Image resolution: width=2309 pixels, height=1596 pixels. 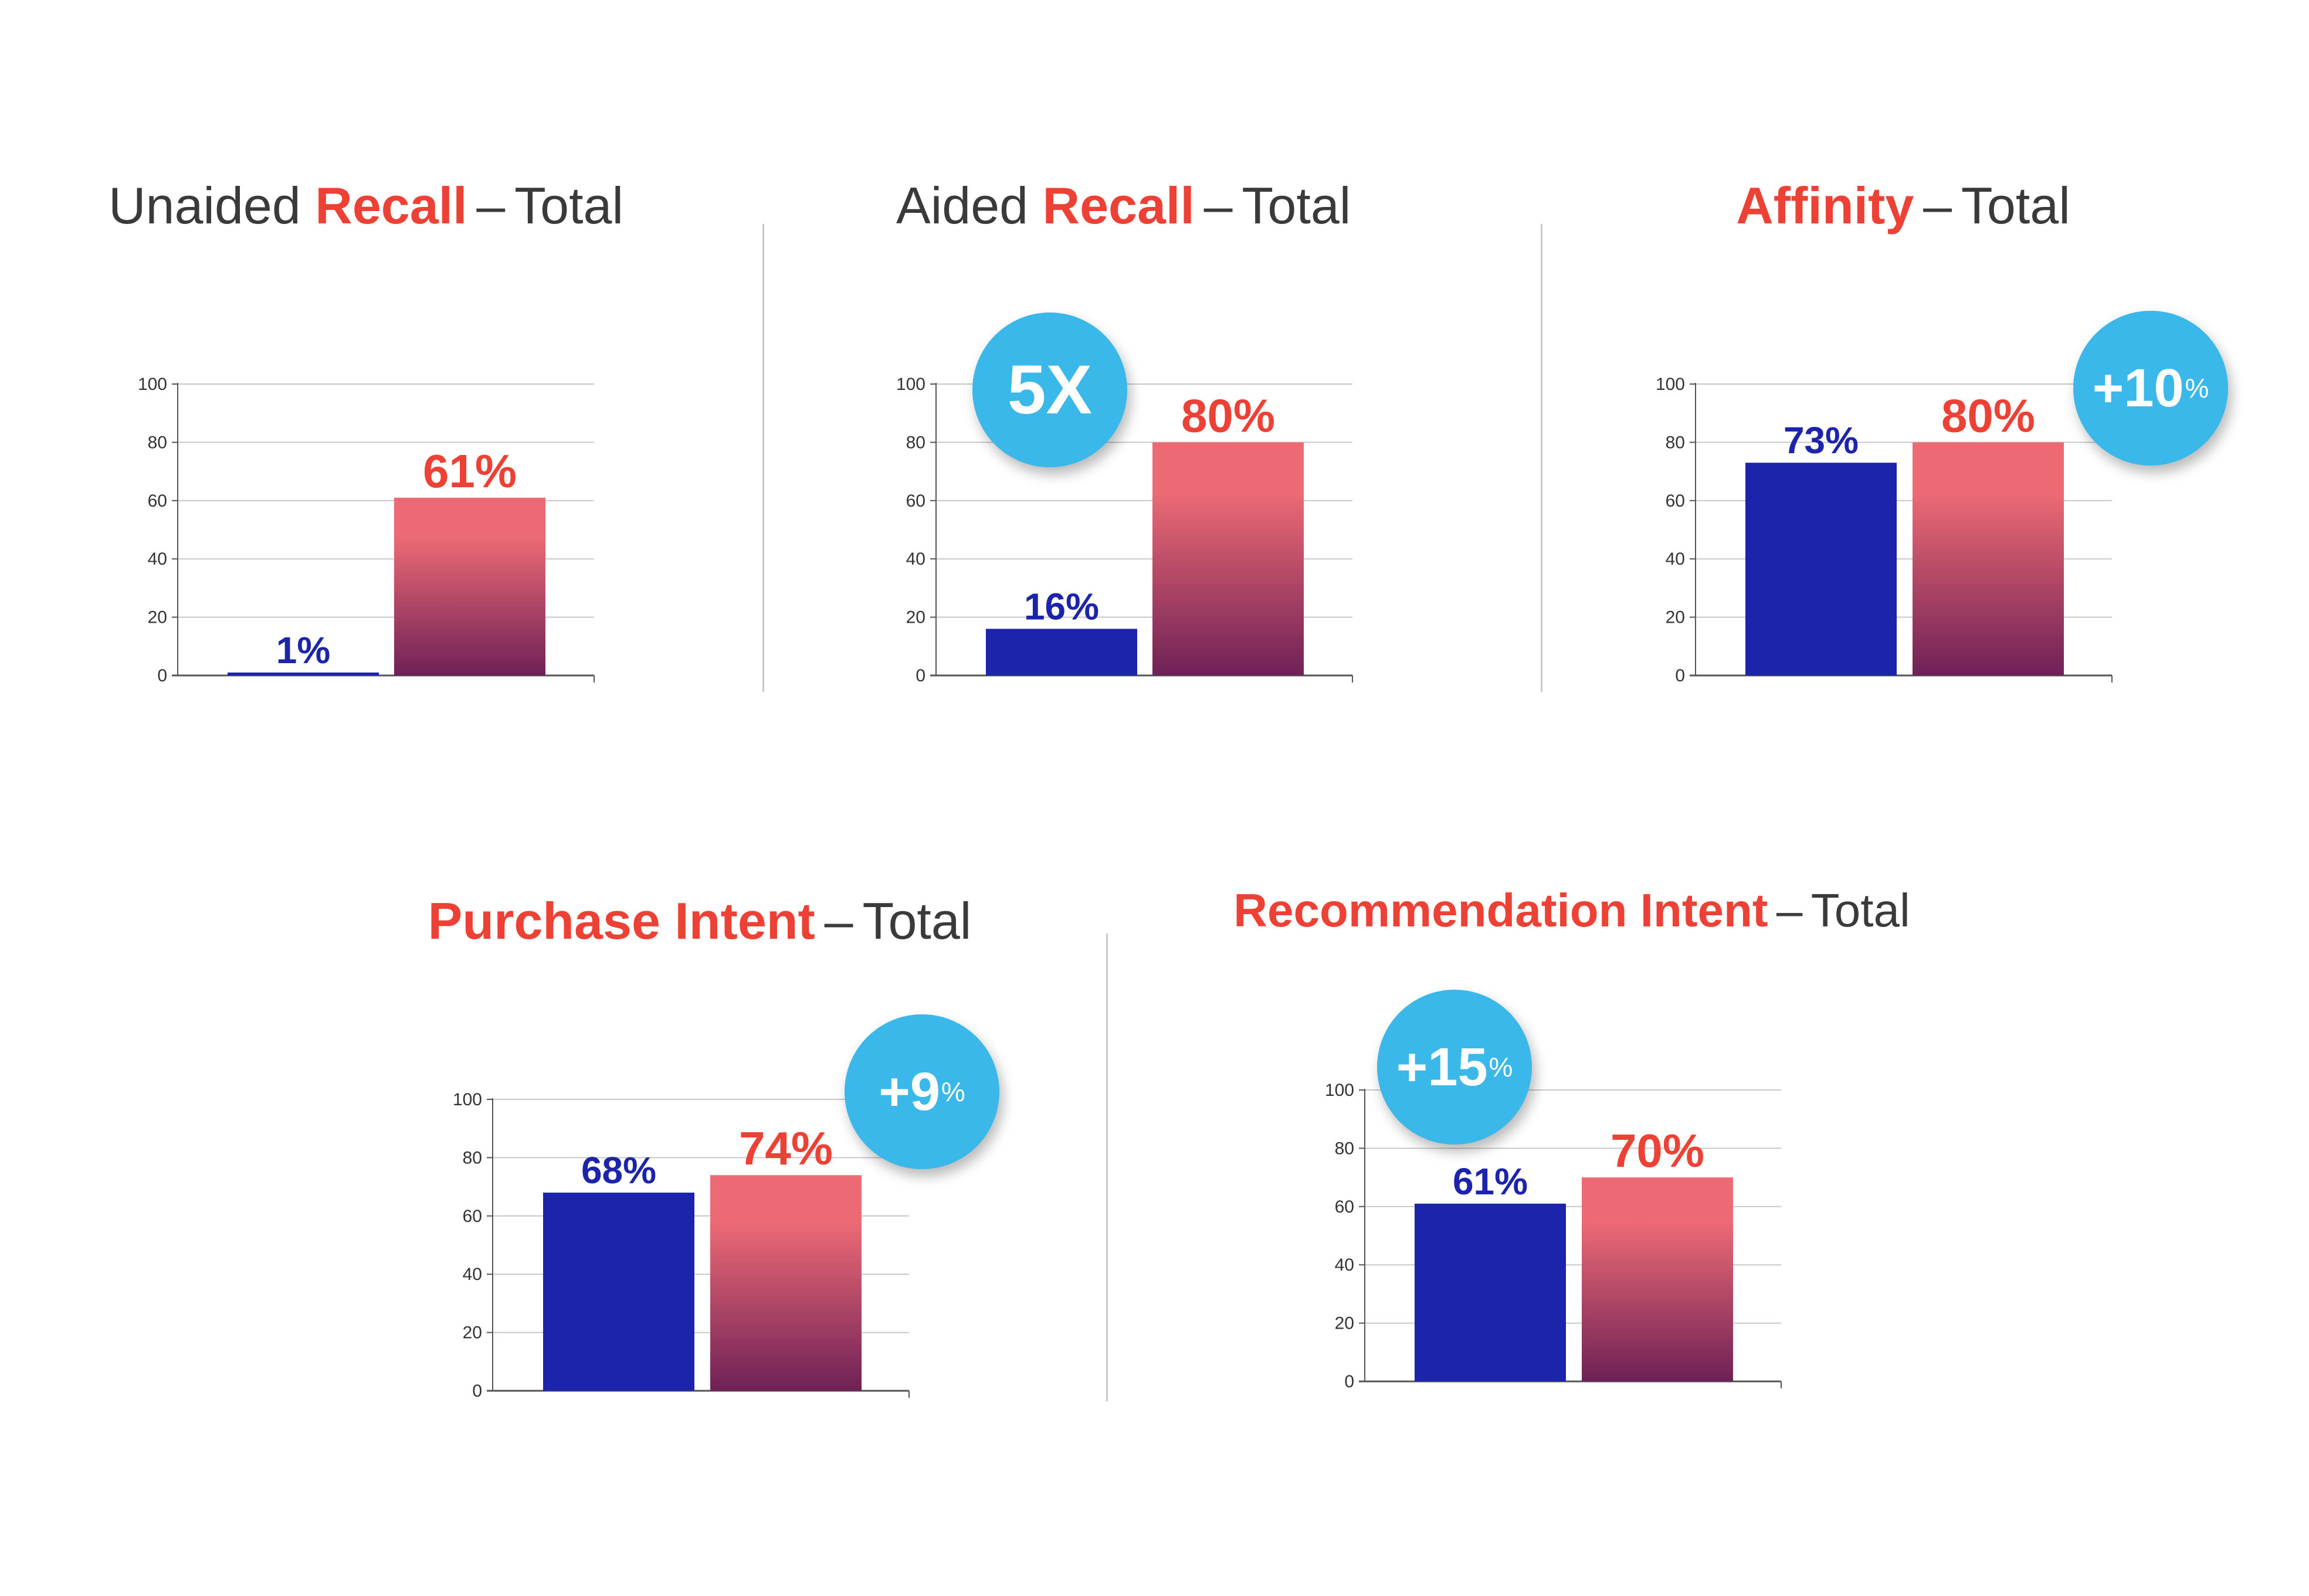 I want to click on bar-value-label: 16%, so click(x=1061, y=606).